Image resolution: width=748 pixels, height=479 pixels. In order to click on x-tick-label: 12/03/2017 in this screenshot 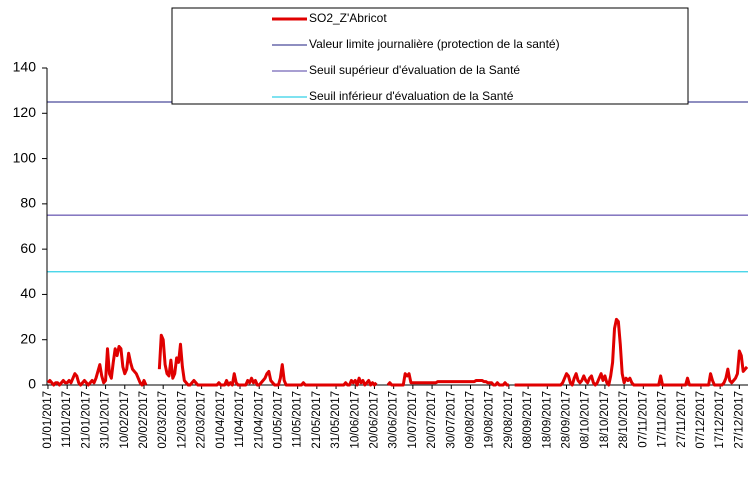, I will do `click(182, 420)`.